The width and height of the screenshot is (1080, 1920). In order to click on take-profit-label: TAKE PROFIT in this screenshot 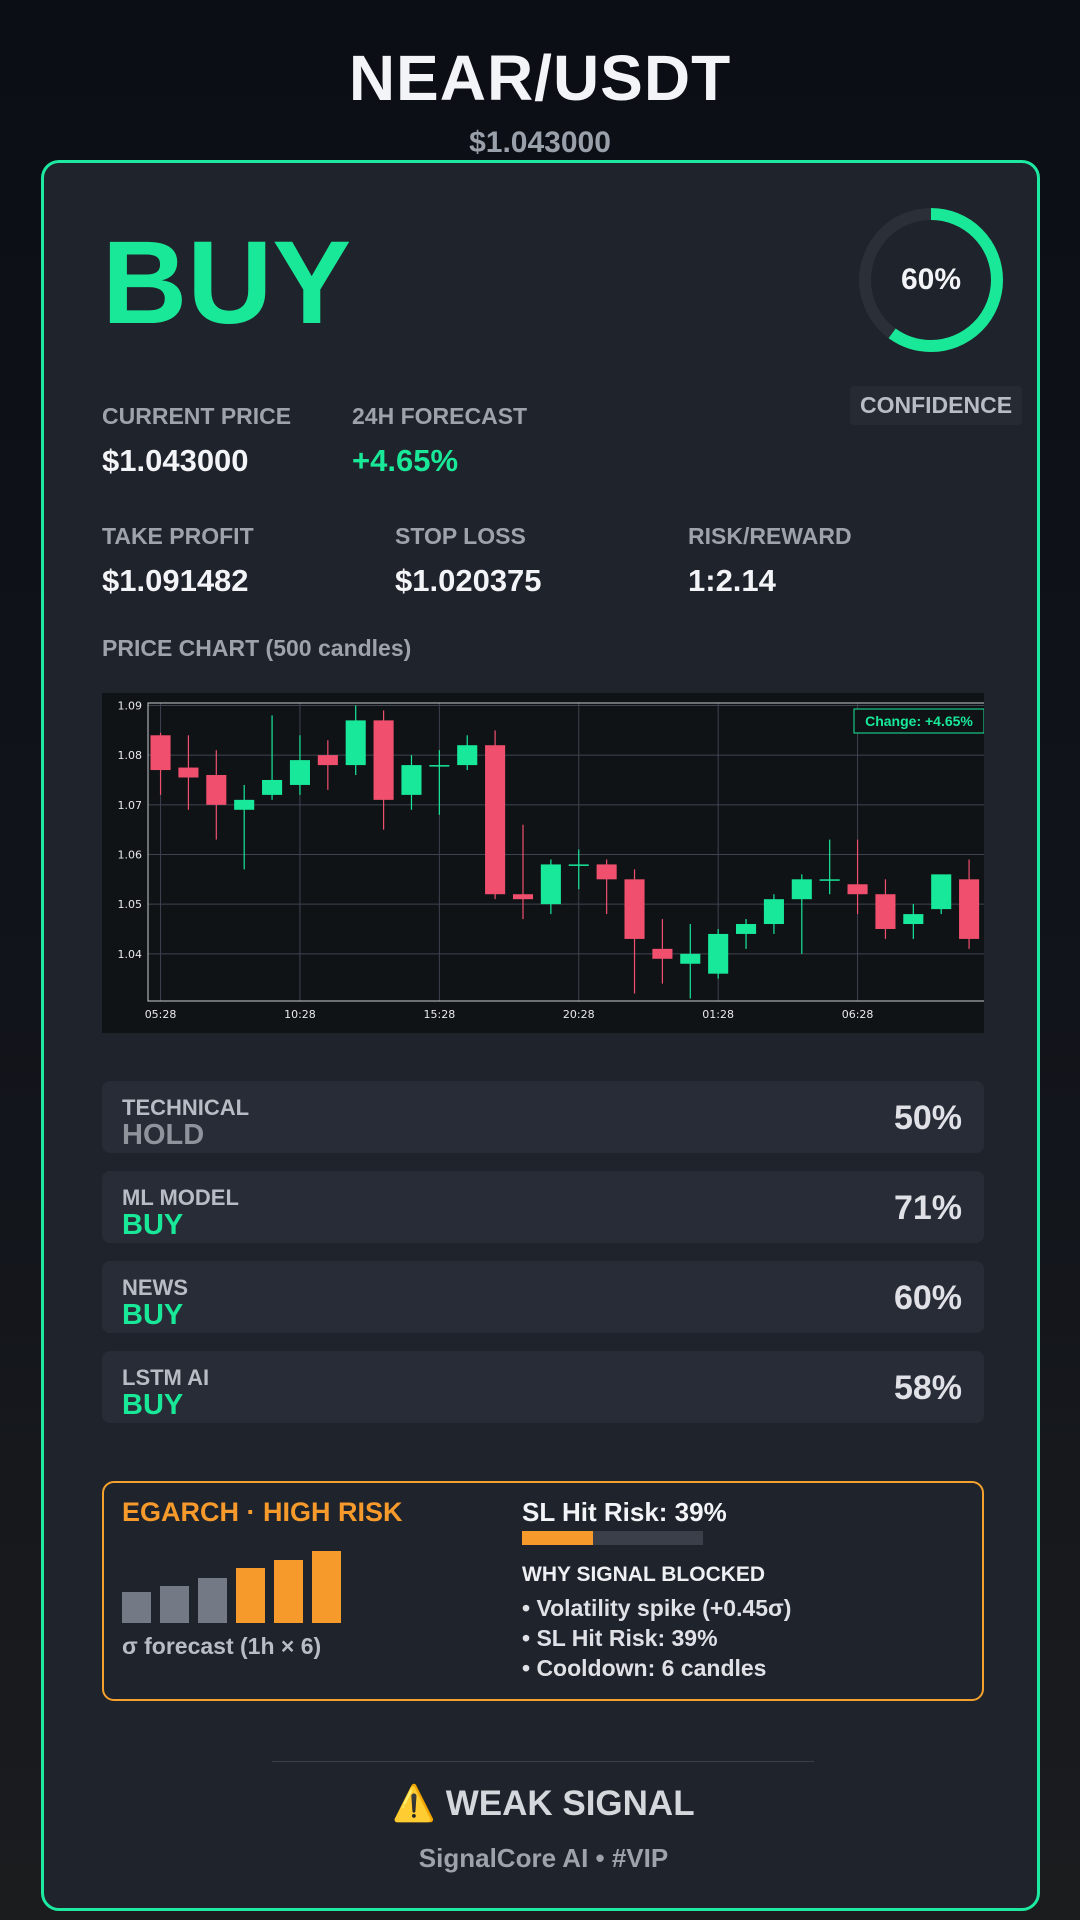, I will do `click(178, 536)`.